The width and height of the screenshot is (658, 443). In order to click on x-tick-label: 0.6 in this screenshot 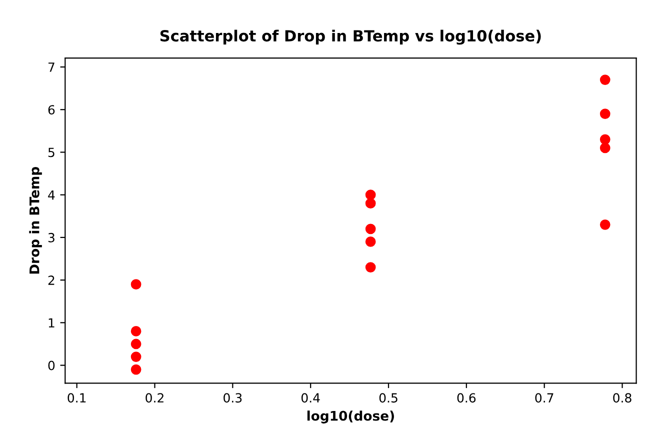, I will do `click(466, 398)`.